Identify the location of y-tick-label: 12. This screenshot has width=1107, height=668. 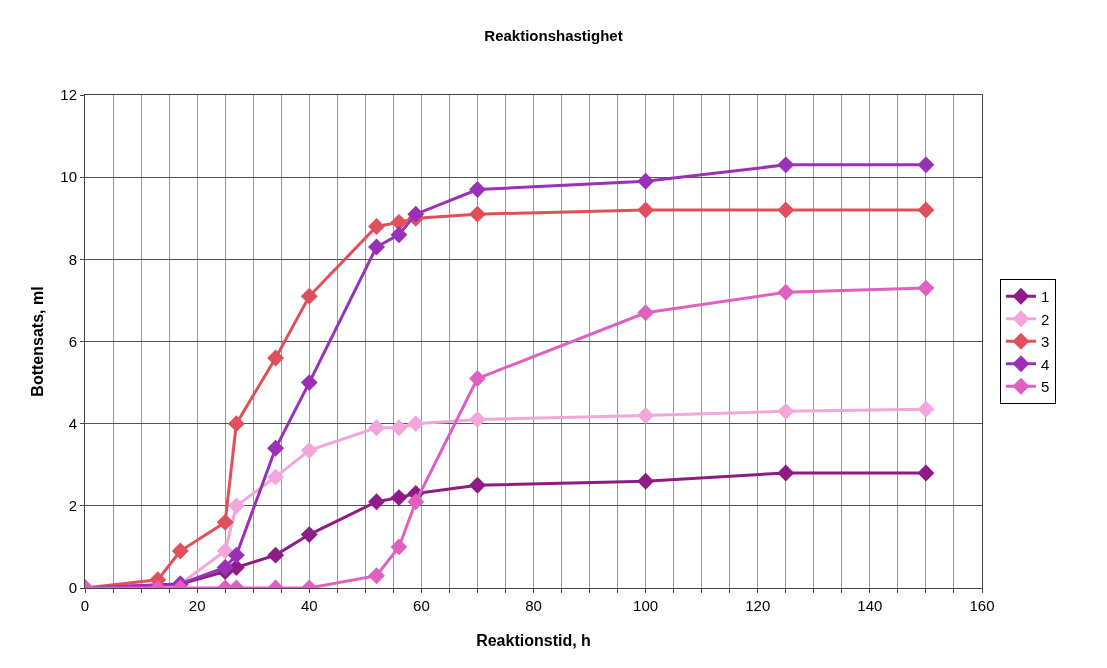
(68, 95).